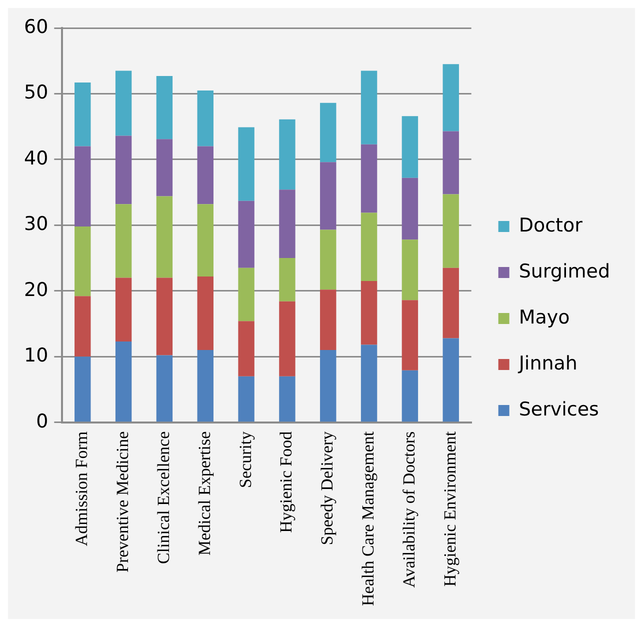  I want to click on x-tick-label: Medical Expertise, so click(204, 493).